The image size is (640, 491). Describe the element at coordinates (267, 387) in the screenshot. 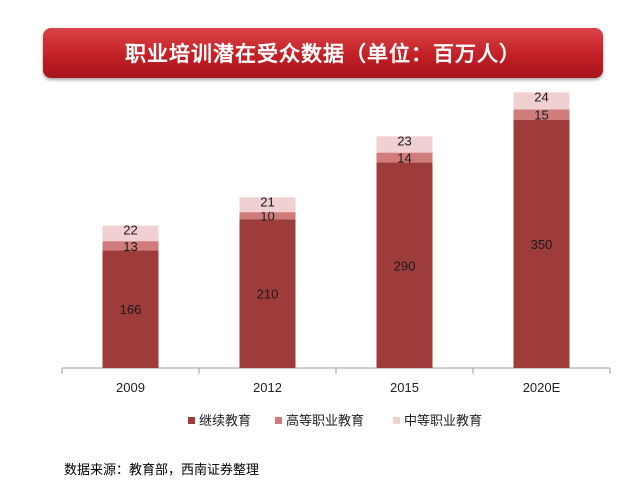

I see `x-tick-label: 2012` at that location.